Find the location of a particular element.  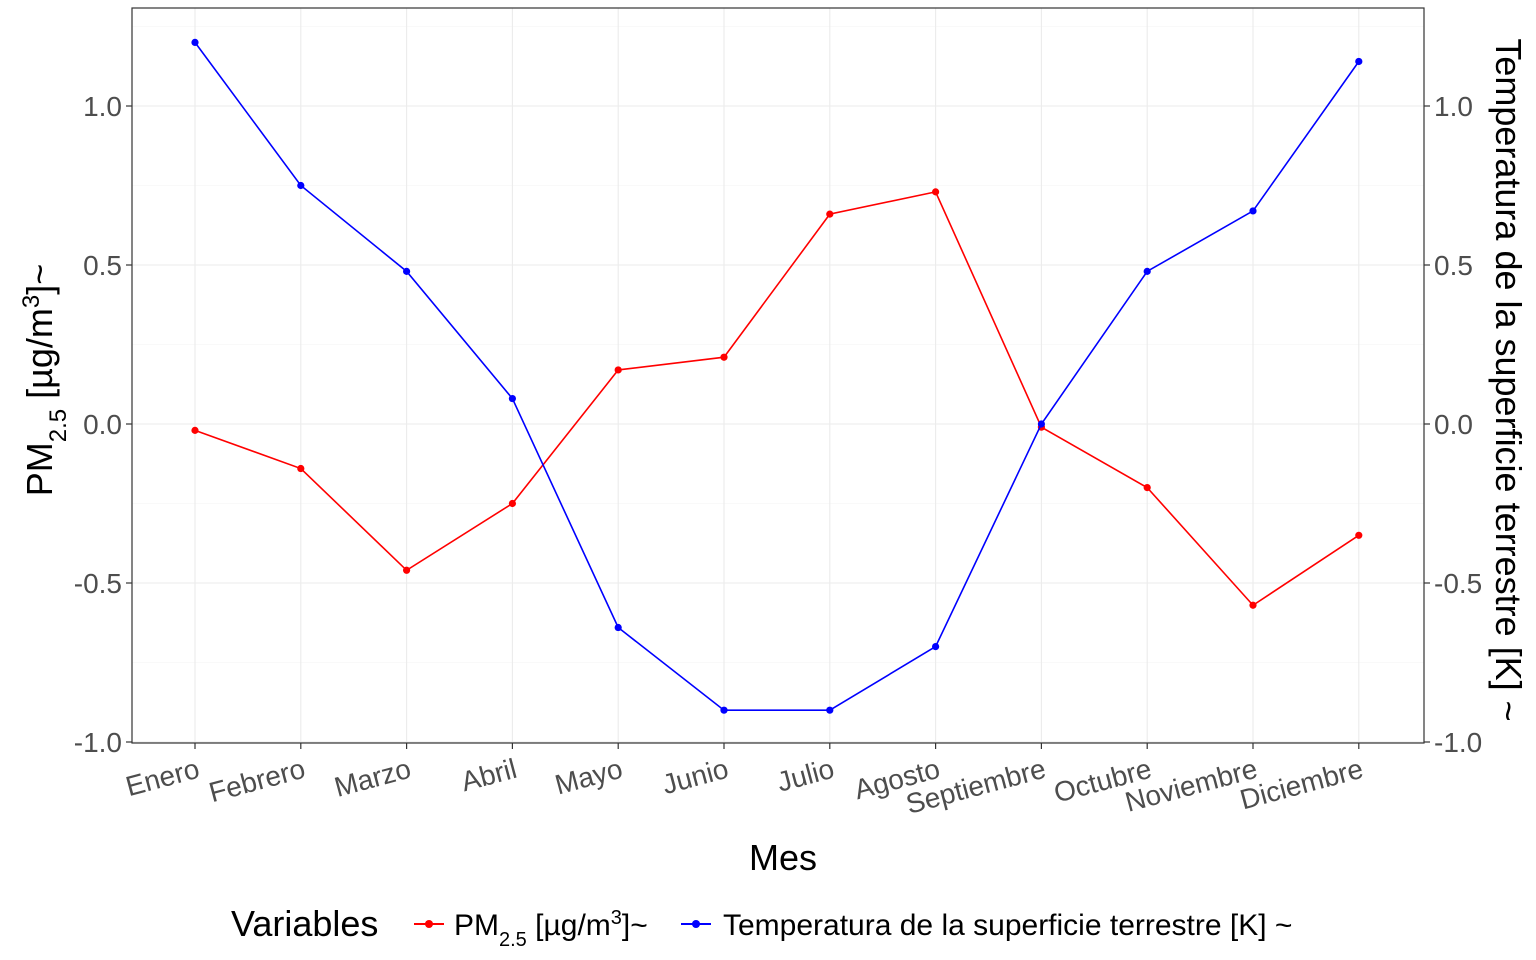

y-tick-label-right: 0.5 is located at coordinates (1453, 265).